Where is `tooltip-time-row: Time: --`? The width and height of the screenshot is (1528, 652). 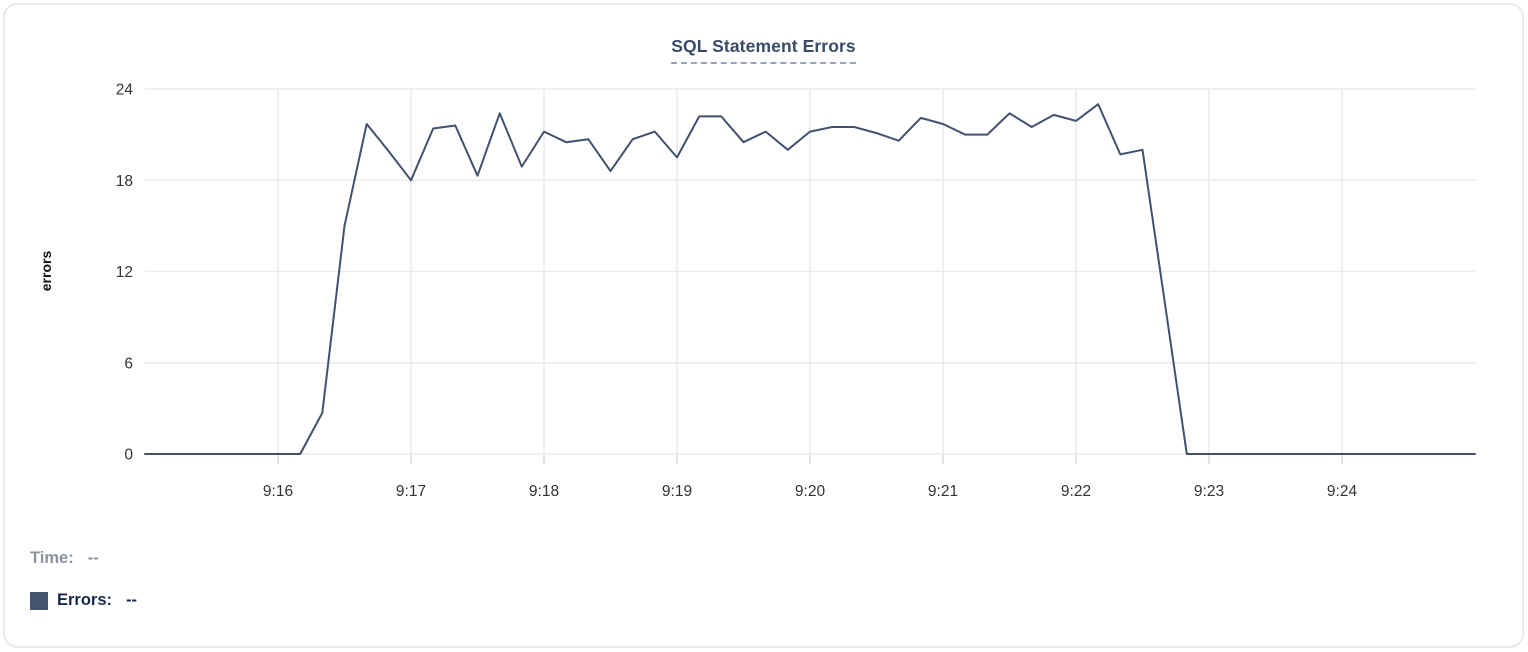 tooltip-time-row: Time: -- is located at coordinates (64, 558).